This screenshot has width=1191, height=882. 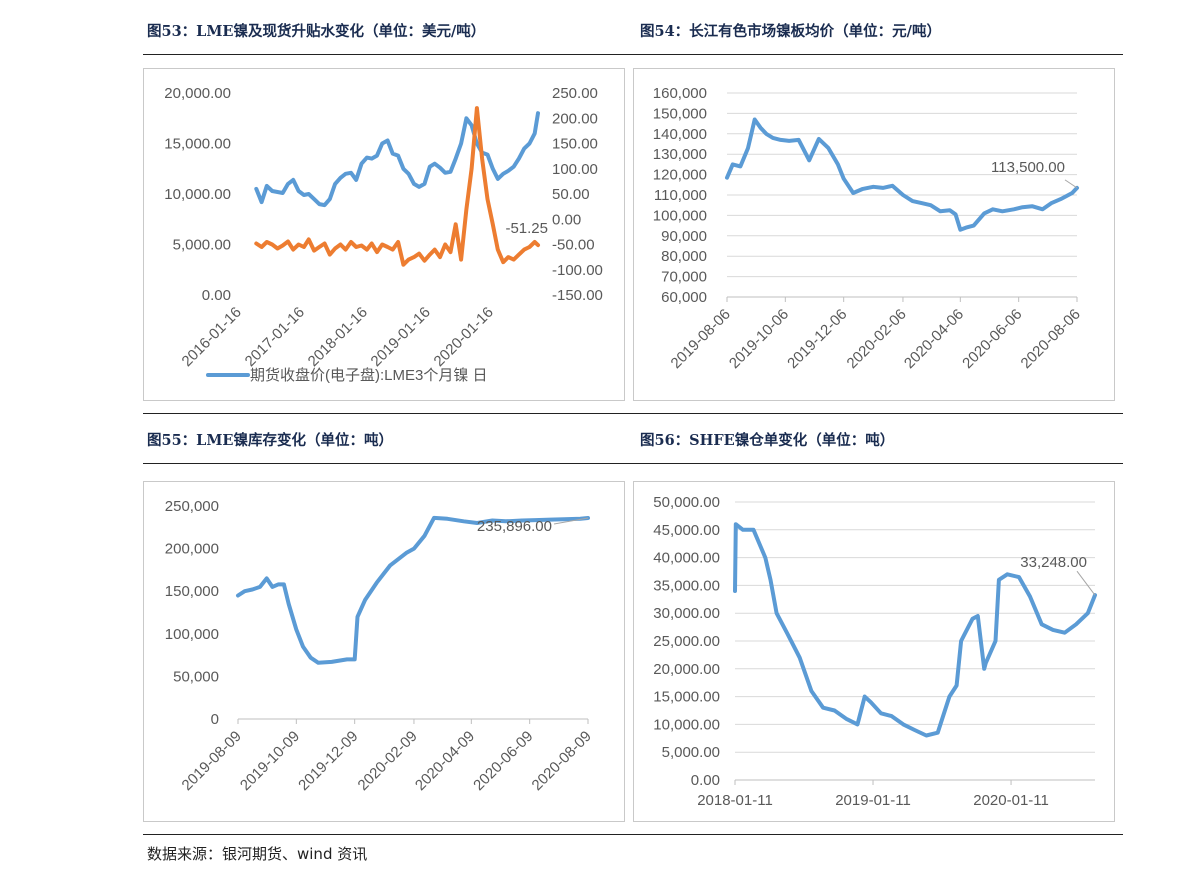 I want to click on chart-0-y-tick-label: 20,000.00, so click(x=197, y=93).